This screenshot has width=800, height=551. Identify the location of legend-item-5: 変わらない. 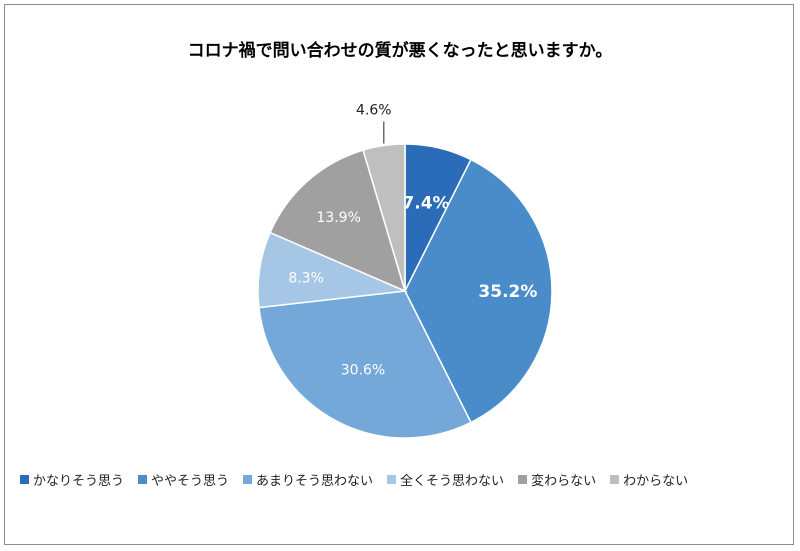
(557, 479).